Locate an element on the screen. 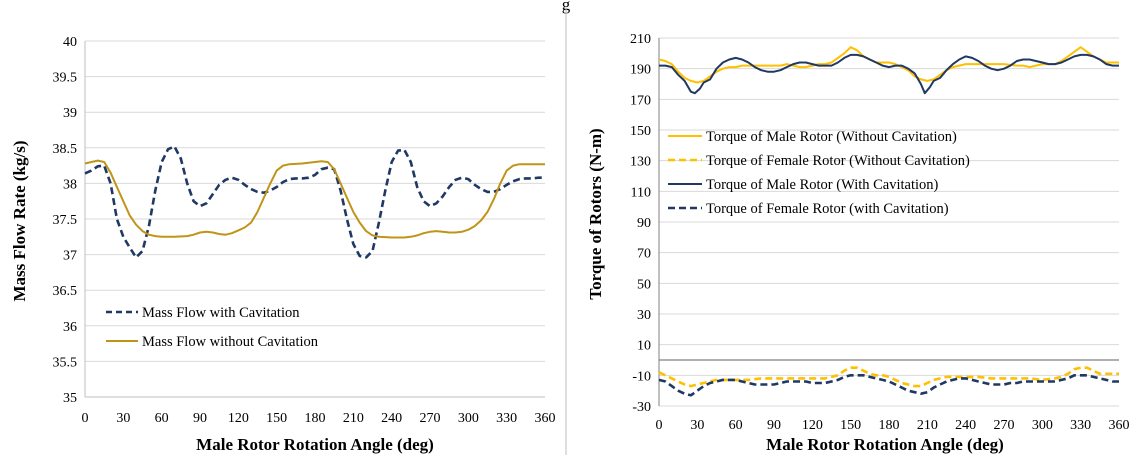 The image size is (1134, 455). torque-x-axis-title: Male Rotor Rotation Angle (deg) is located at coordinates (885, 444).